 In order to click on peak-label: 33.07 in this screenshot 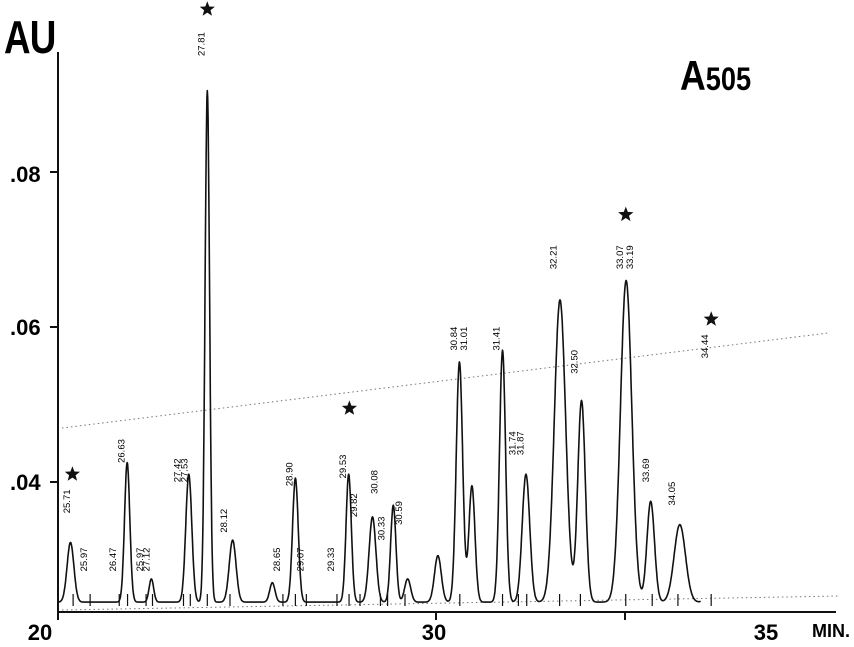, I will do `click(620, 257)`.